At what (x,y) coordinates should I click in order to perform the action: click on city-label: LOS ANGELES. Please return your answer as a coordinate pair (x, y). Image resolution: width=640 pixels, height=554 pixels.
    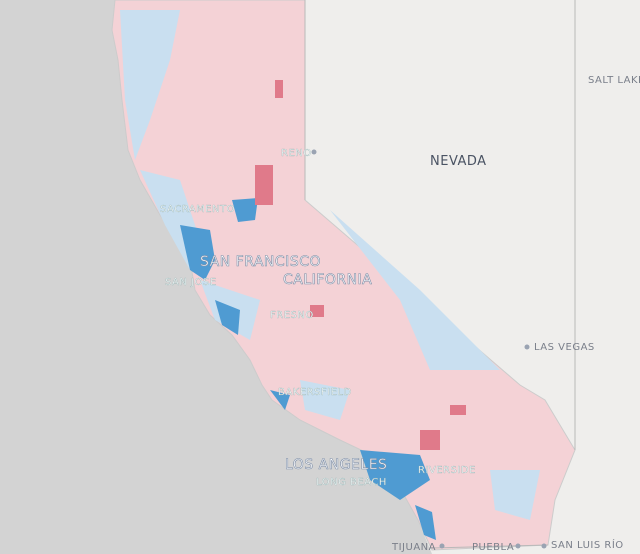
    Looking at the image, I should click on (336, 465).